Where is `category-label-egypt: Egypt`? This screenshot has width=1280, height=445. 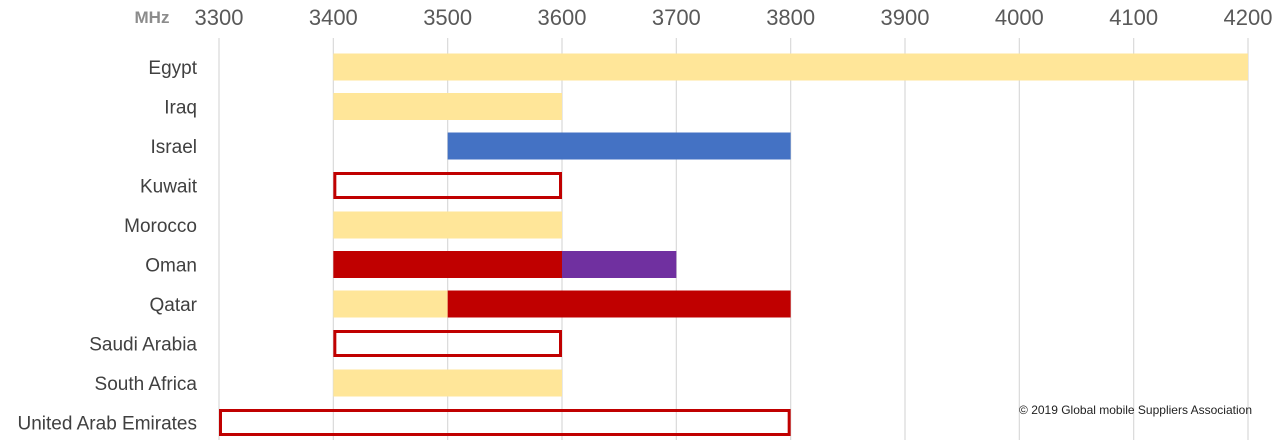 category-label-egypt: Egypt is located at coordinates (172, 68).